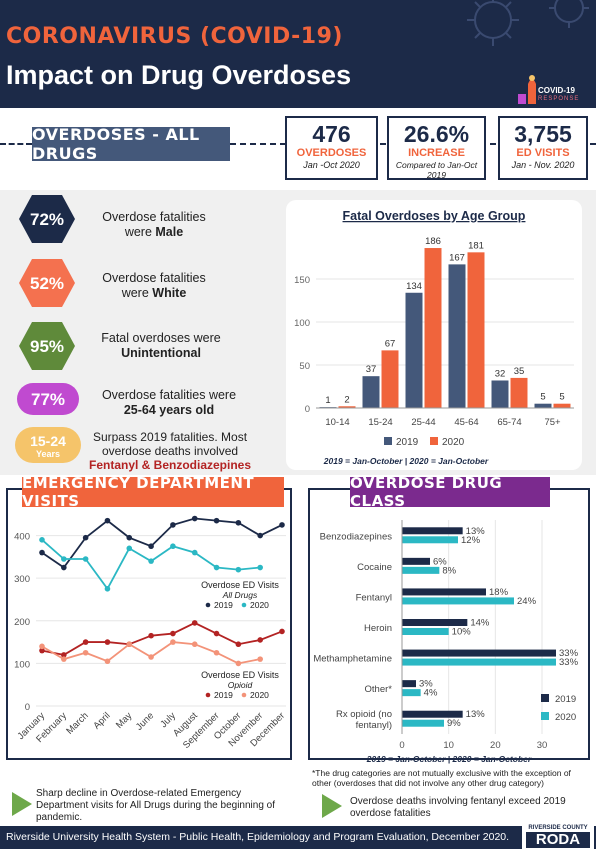  I want to click on legend-marker, so click(208, 695).